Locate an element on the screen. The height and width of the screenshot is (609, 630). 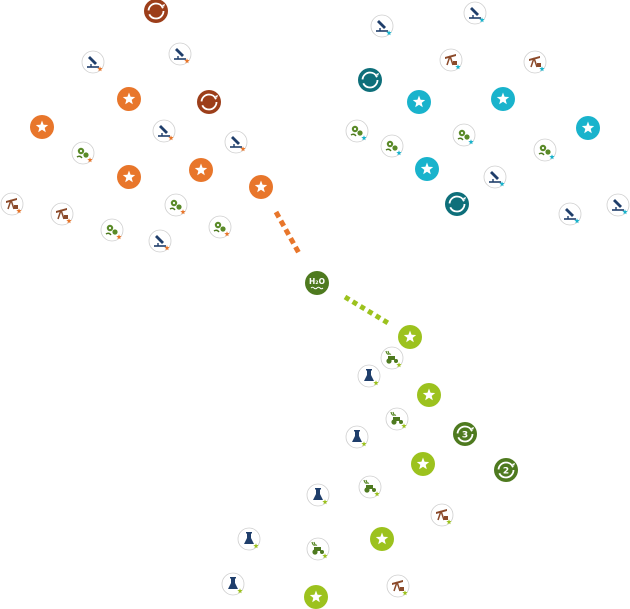
dotted-connector is located at coordinates (366, 310).